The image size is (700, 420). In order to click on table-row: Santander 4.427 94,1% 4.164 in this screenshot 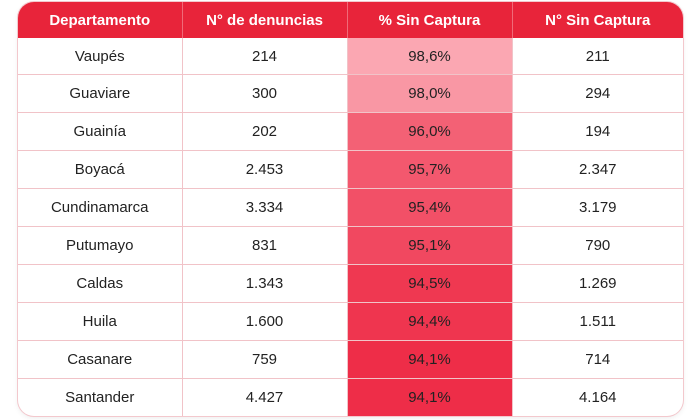, I will do `click(350, 397)`.